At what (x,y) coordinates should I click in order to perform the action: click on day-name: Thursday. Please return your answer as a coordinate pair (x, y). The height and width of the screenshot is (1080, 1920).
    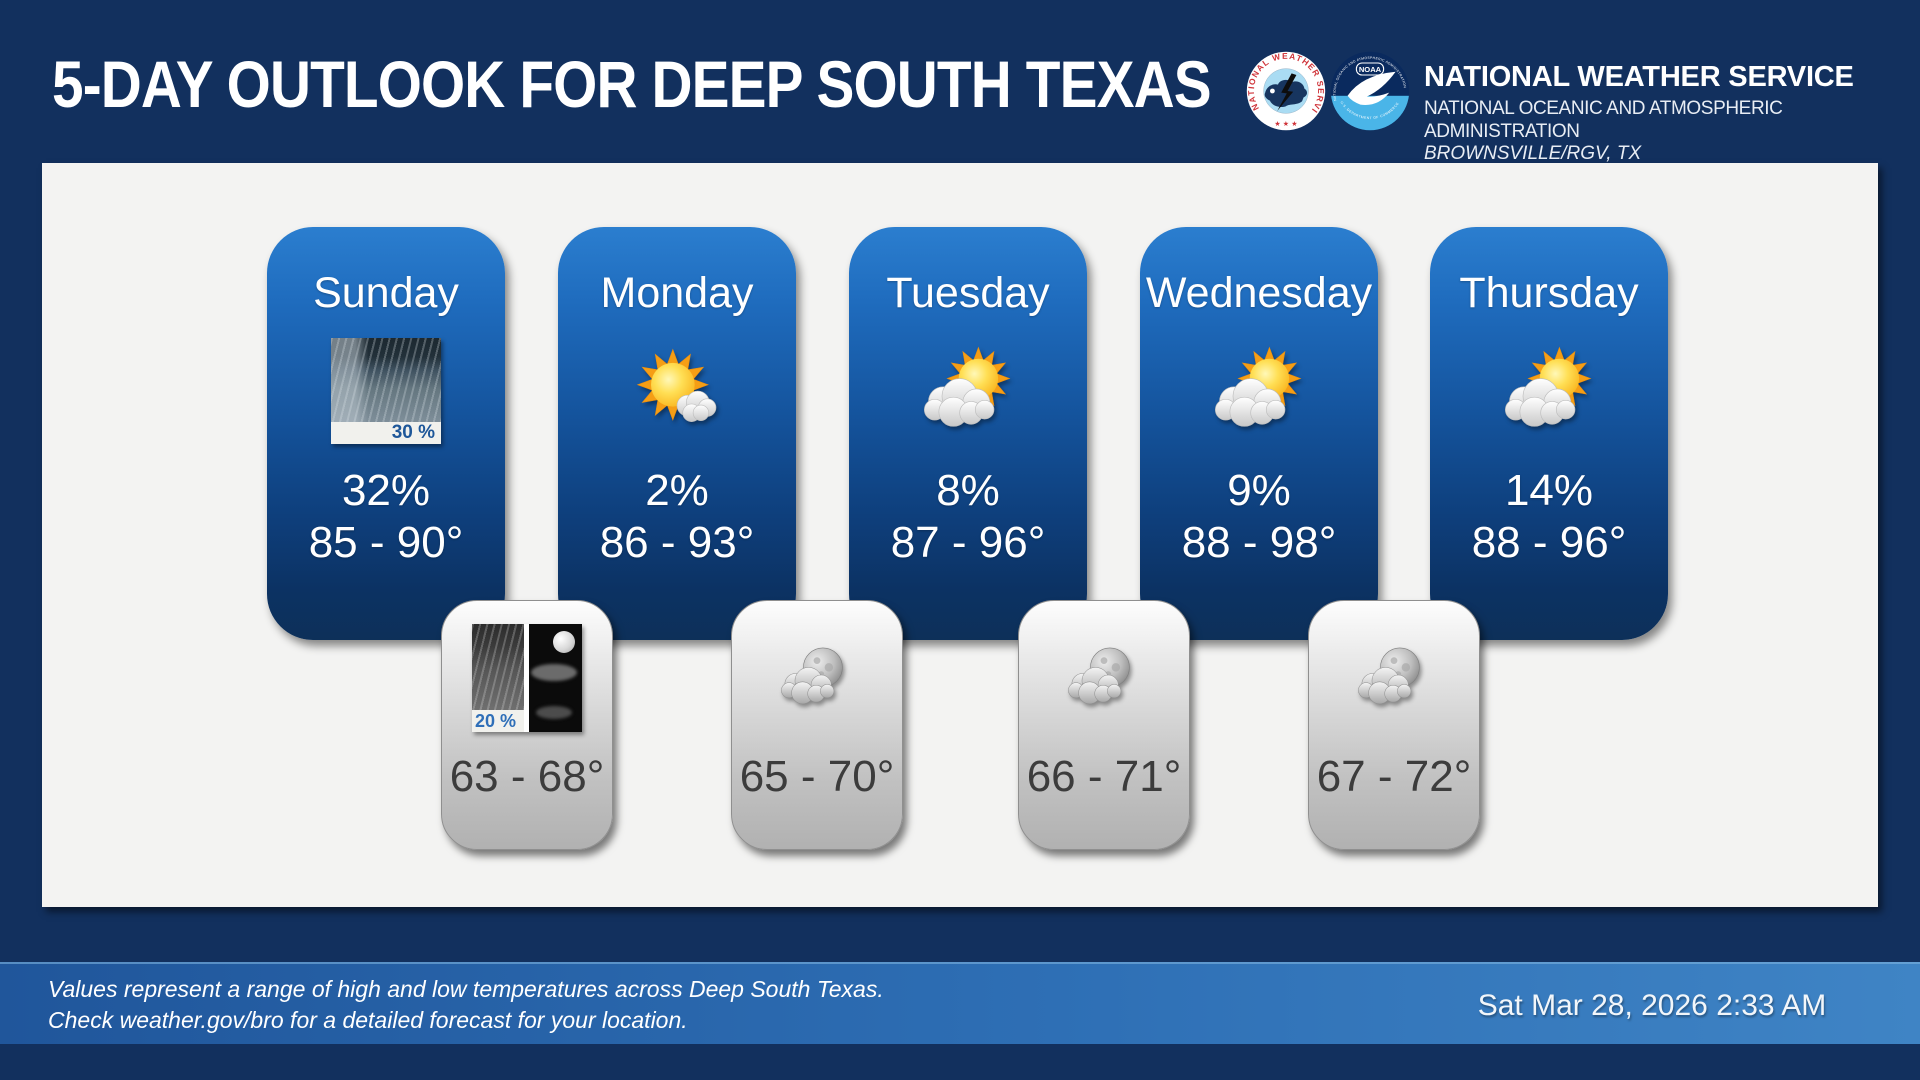
    Looking at the image, I should click on (1549, 293).